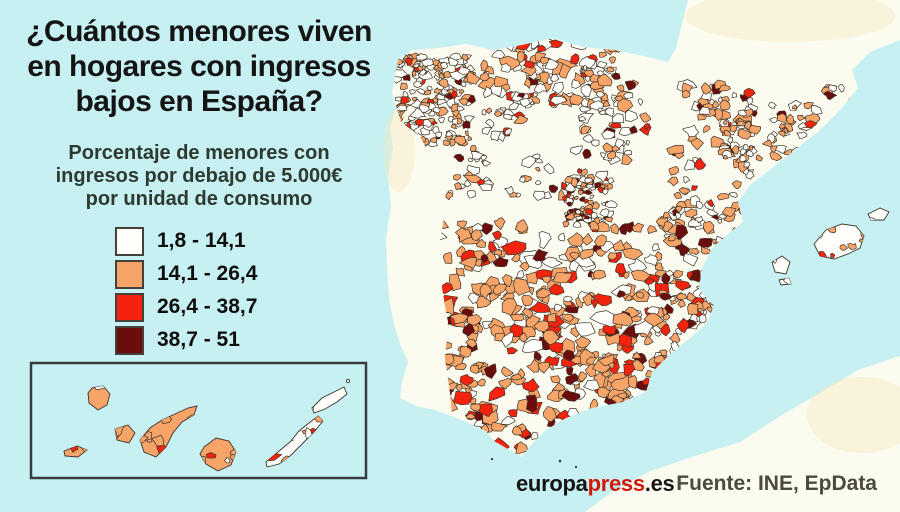  I want to click on legend-label: 14,1 - 26,4, so click(207, 273).